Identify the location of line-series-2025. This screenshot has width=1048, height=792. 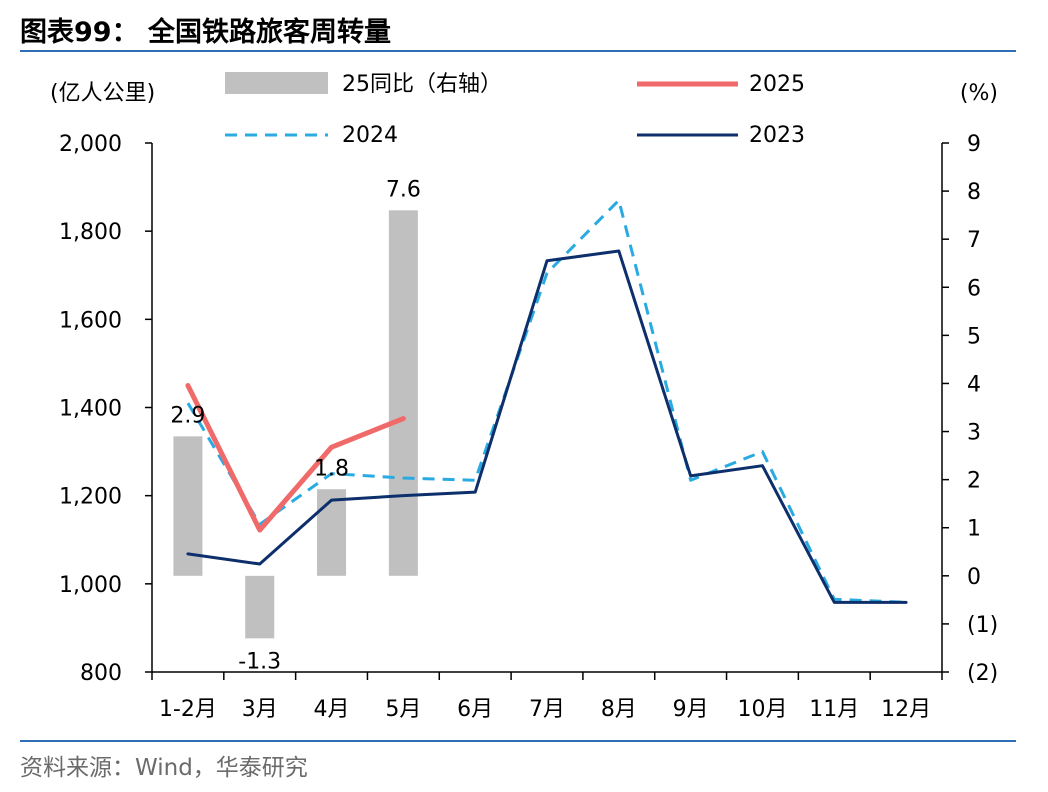
(295, 457).